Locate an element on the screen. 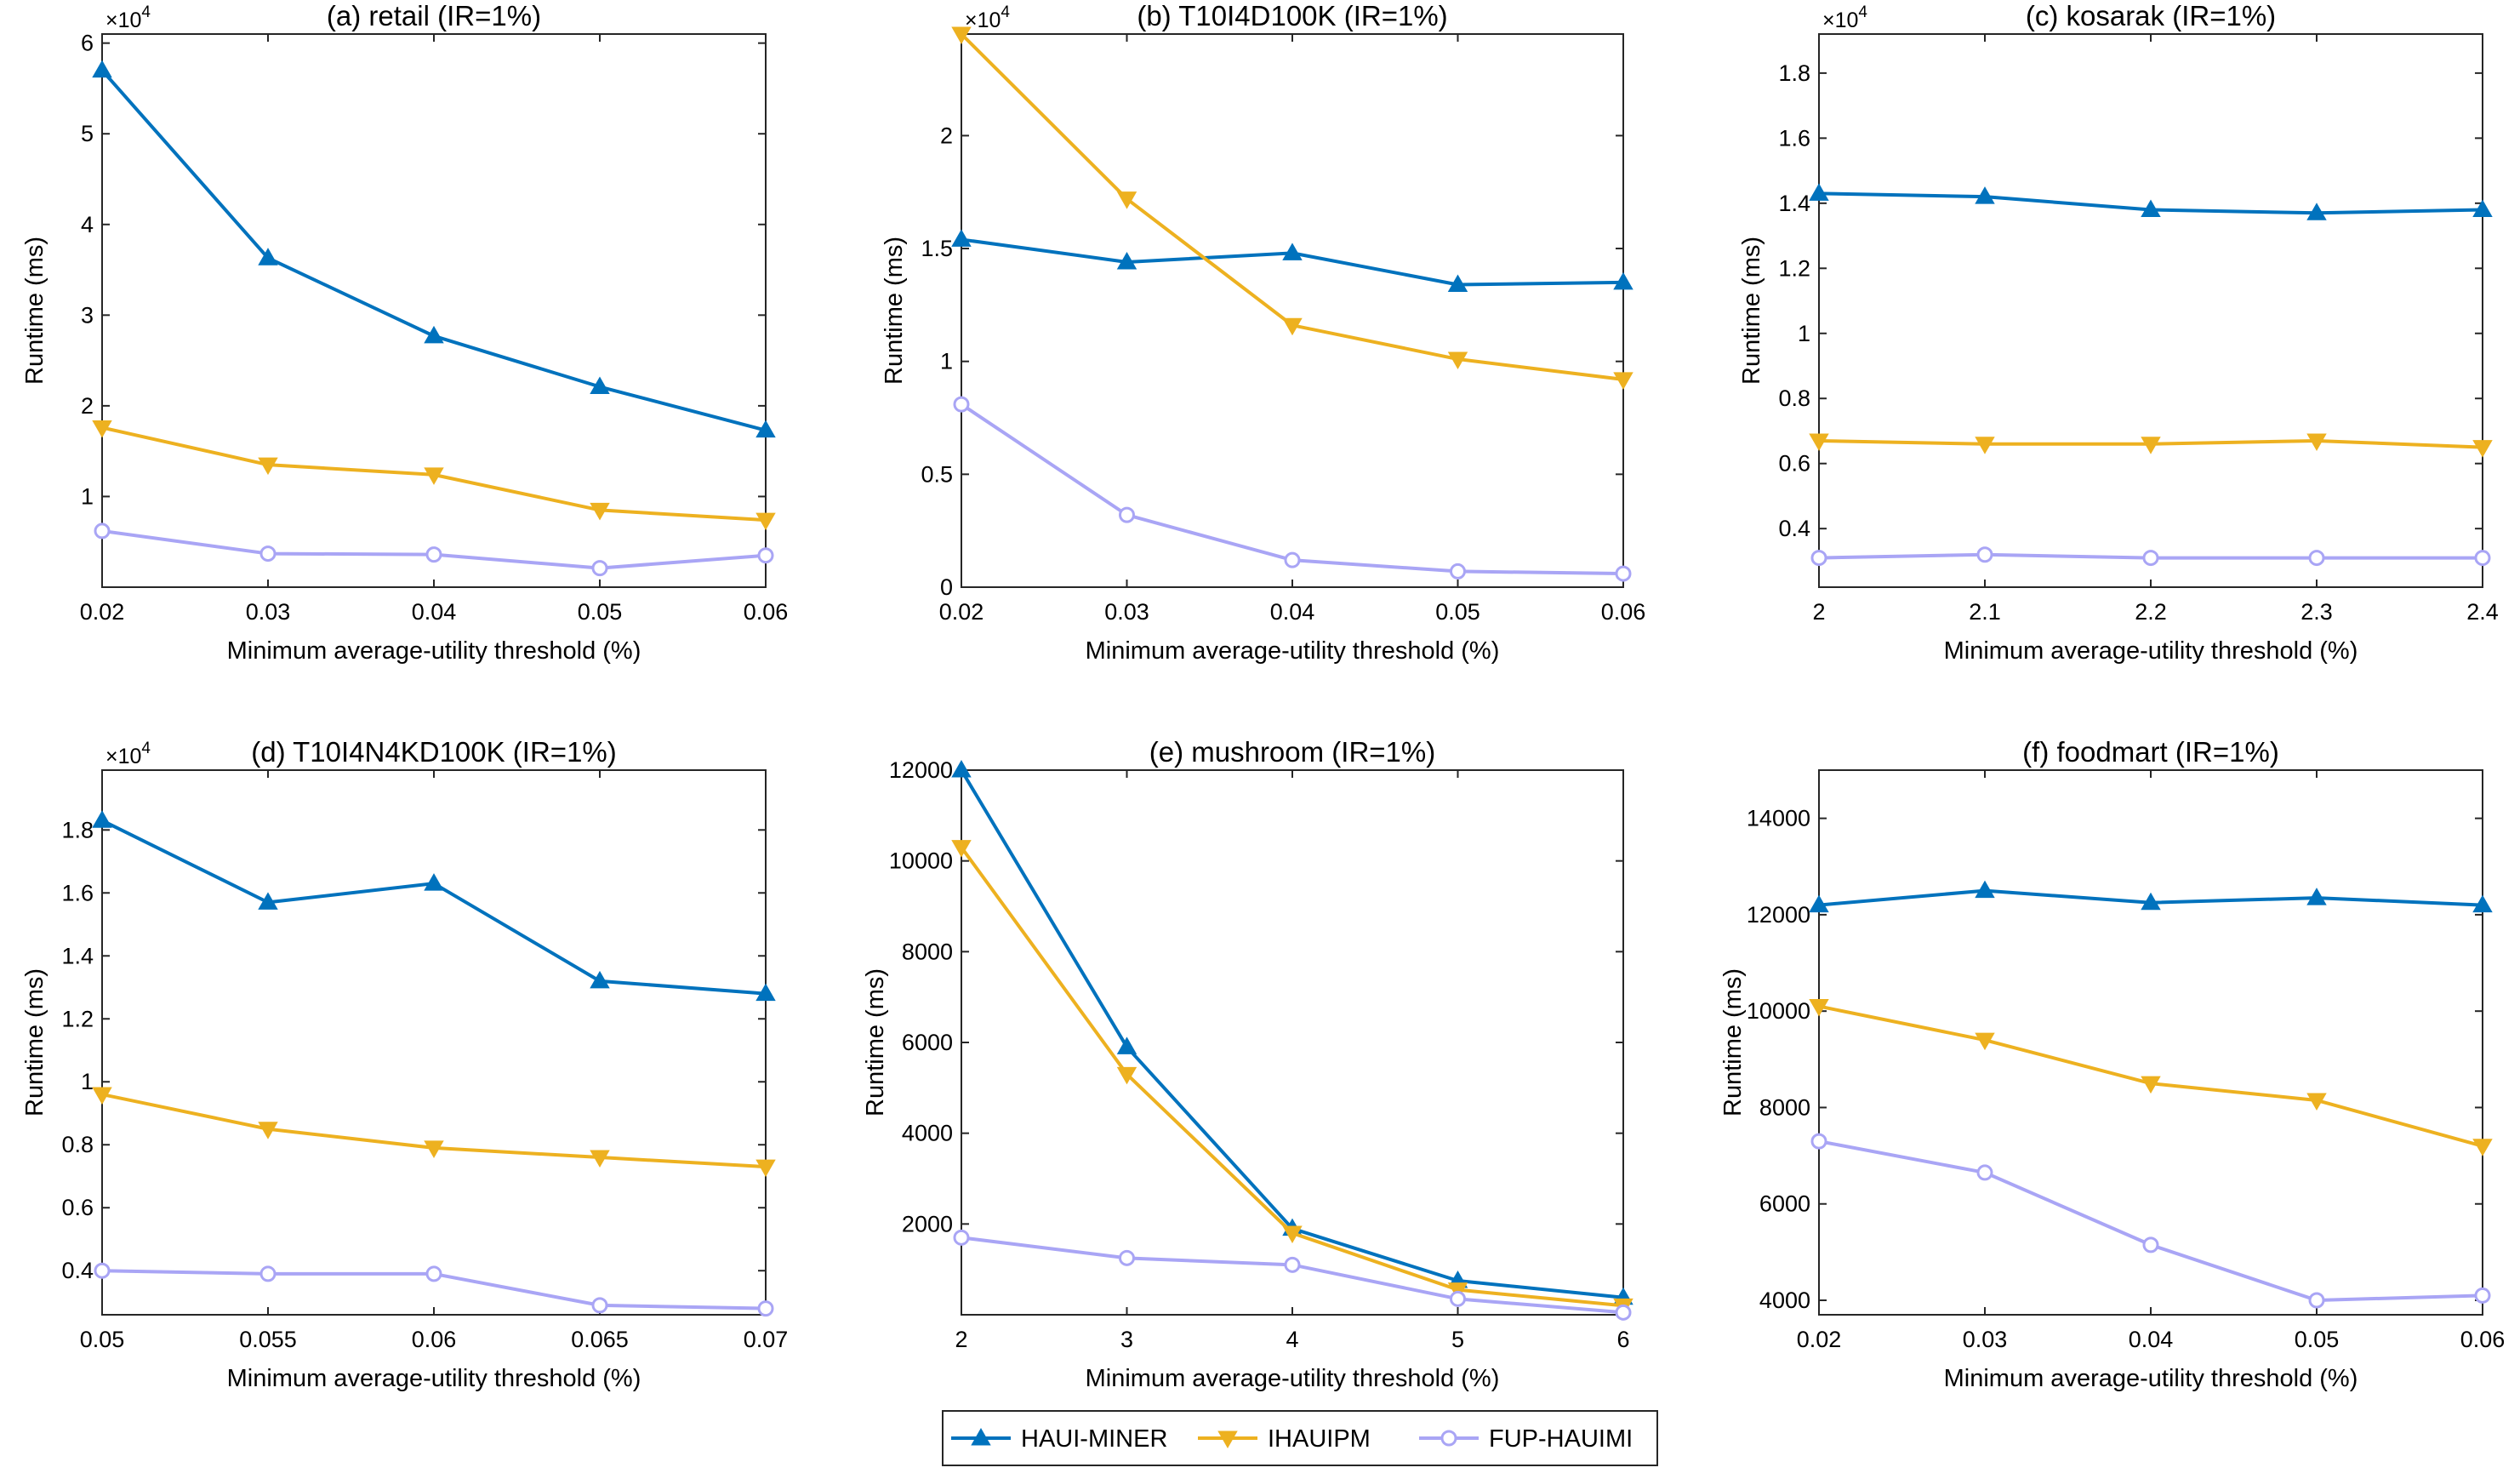 The width and height of the screenshot is (2520, 1479). y-tick-label: 1.6 is located at coordinates (77, 892).